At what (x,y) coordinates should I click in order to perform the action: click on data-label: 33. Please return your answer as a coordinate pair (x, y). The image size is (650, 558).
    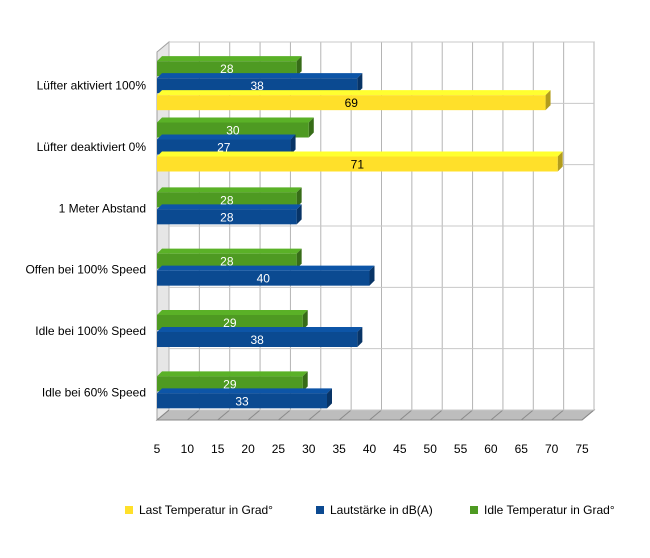
    Looking at the image, I should click on (242, 401).